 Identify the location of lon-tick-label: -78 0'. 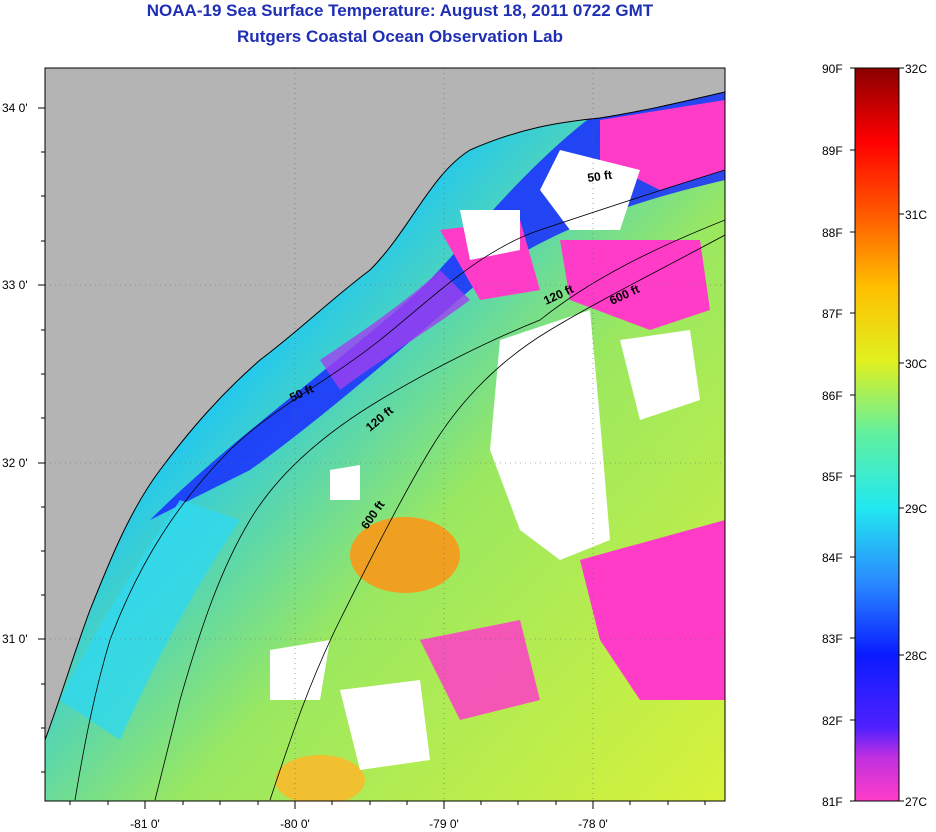
(593, 824).